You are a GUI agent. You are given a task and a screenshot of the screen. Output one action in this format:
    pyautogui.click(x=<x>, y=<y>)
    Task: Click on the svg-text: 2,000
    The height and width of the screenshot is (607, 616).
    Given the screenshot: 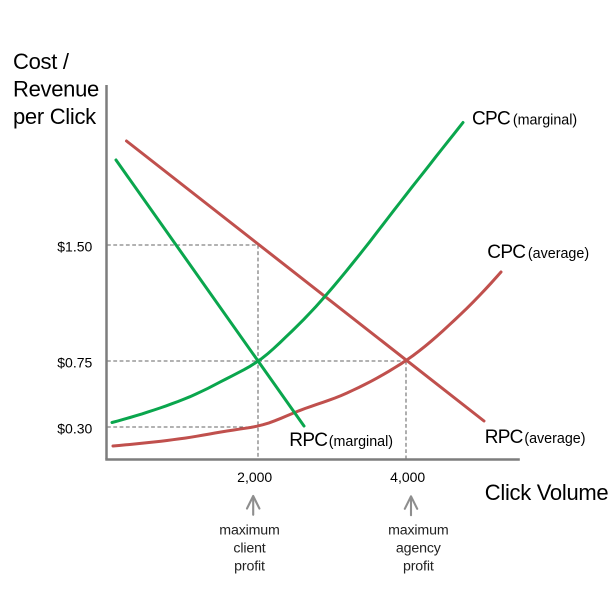 What is the action you would take?
    pyautogui.click(x=254, y=477)
    